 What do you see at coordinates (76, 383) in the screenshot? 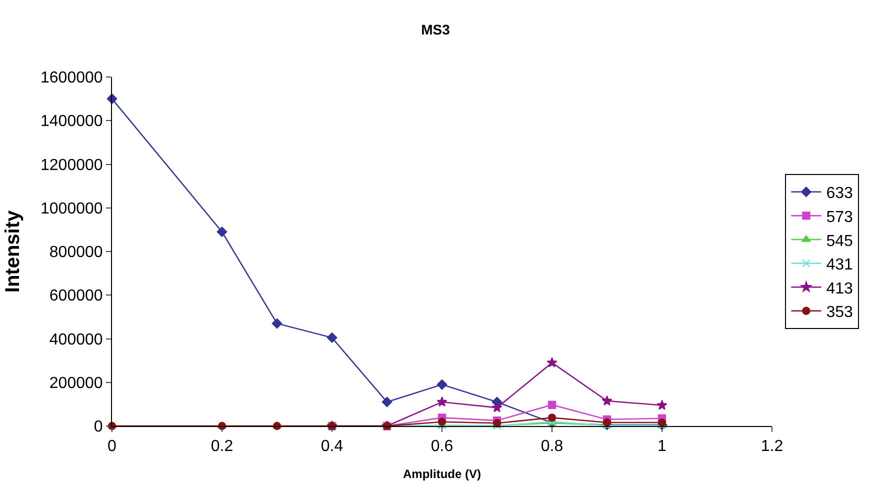
I see `y-tick-label: 200000` at bounding box center [76, 383].